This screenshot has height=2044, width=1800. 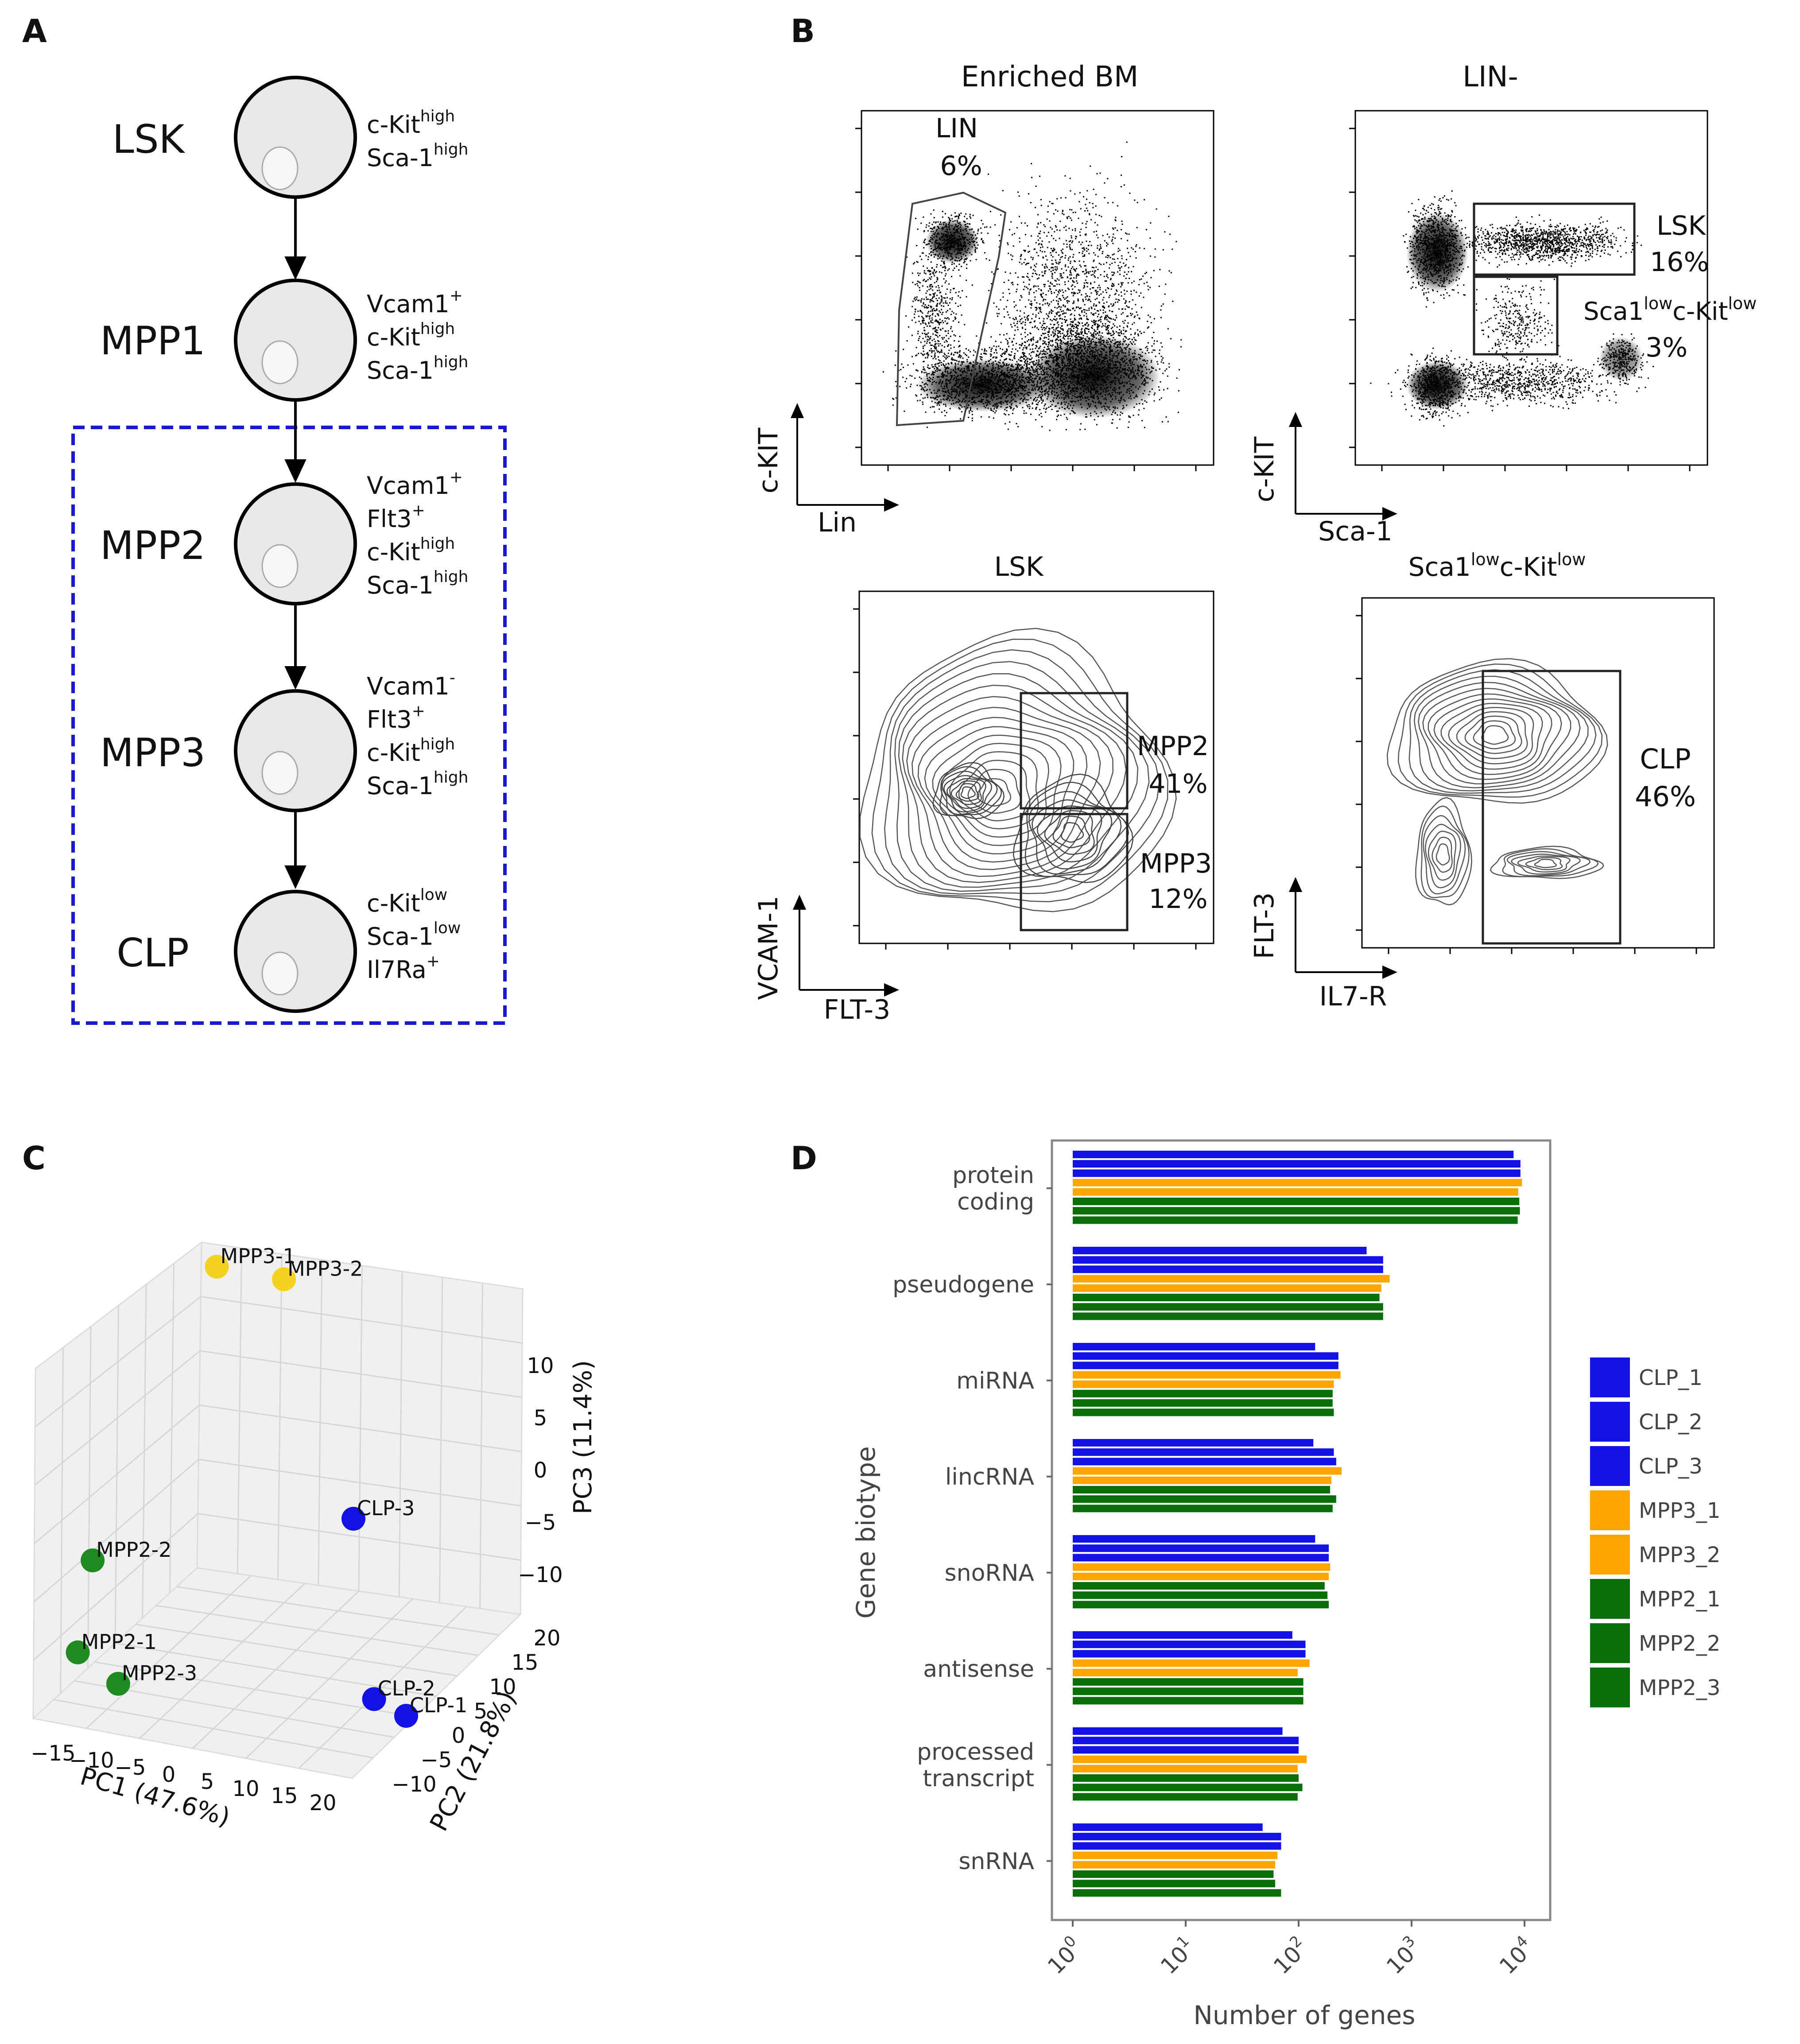 I want to click on marker: c-Kithigh, so click(x=411, y=336).